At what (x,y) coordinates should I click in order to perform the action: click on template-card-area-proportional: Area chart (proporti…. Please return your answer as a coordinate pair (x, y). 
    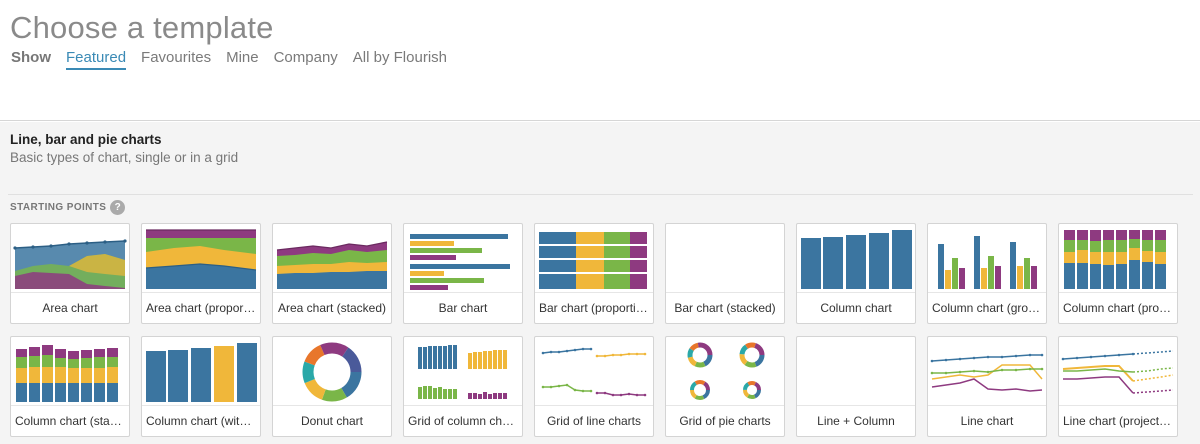
    Looking at the image, I should click on (201, 273).